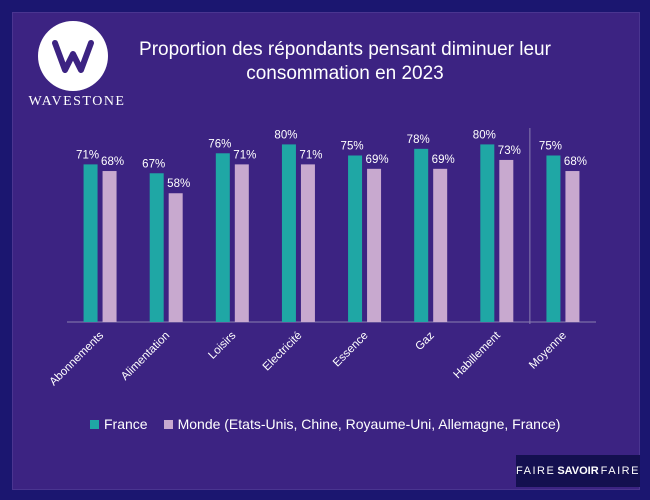 The image size is (650, 500). Describe the element at coordinates (77, 101) in the screenshot. I see `logo-text: WAVESTONE` at that location.